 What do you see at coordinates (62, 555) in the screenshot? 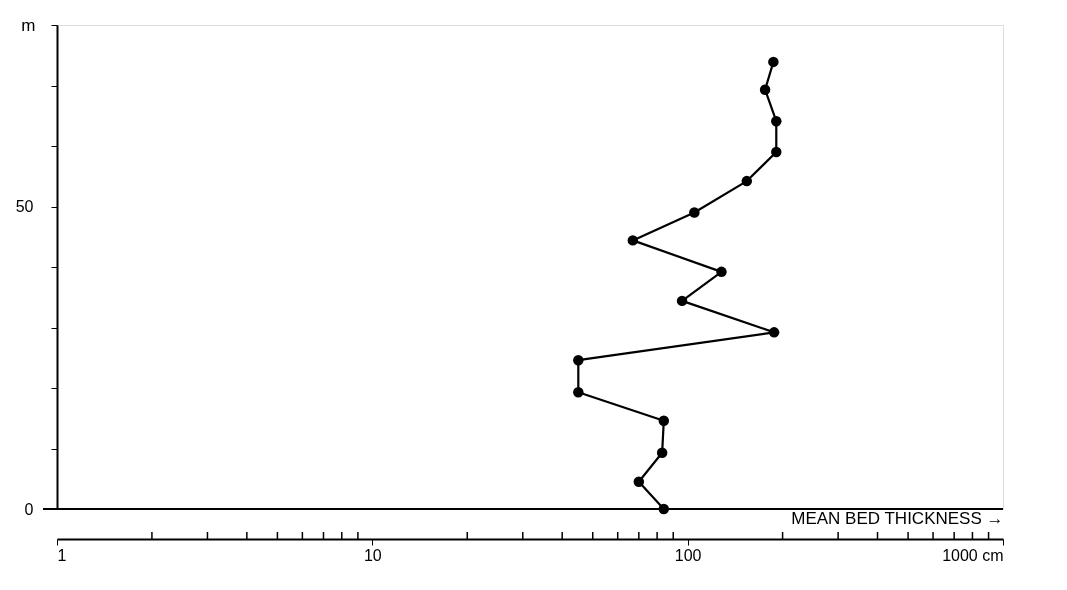
I see `x-tick-label: 1` at bounding box center [62, 555].